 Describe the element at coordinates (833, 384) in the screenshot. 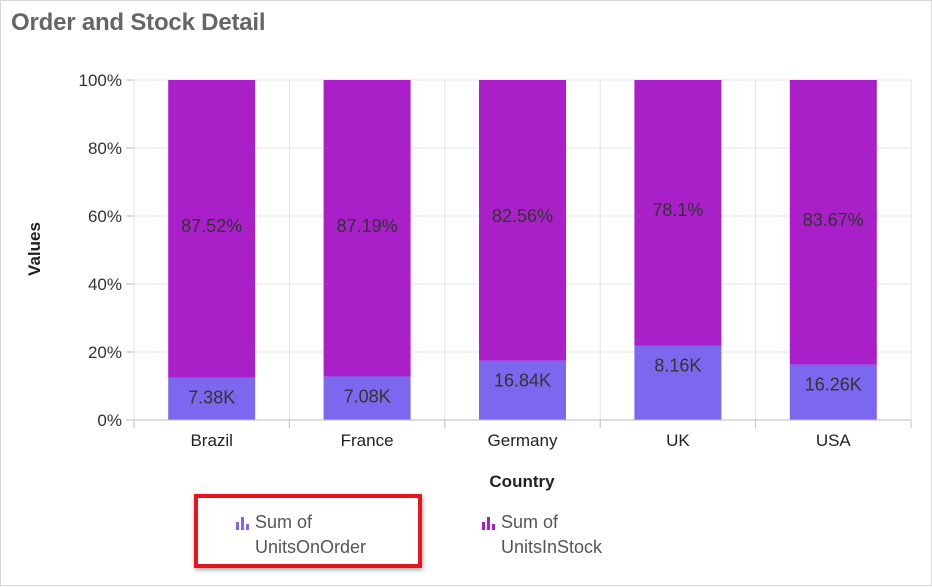

I see `data-label: 16.26K` at that location.